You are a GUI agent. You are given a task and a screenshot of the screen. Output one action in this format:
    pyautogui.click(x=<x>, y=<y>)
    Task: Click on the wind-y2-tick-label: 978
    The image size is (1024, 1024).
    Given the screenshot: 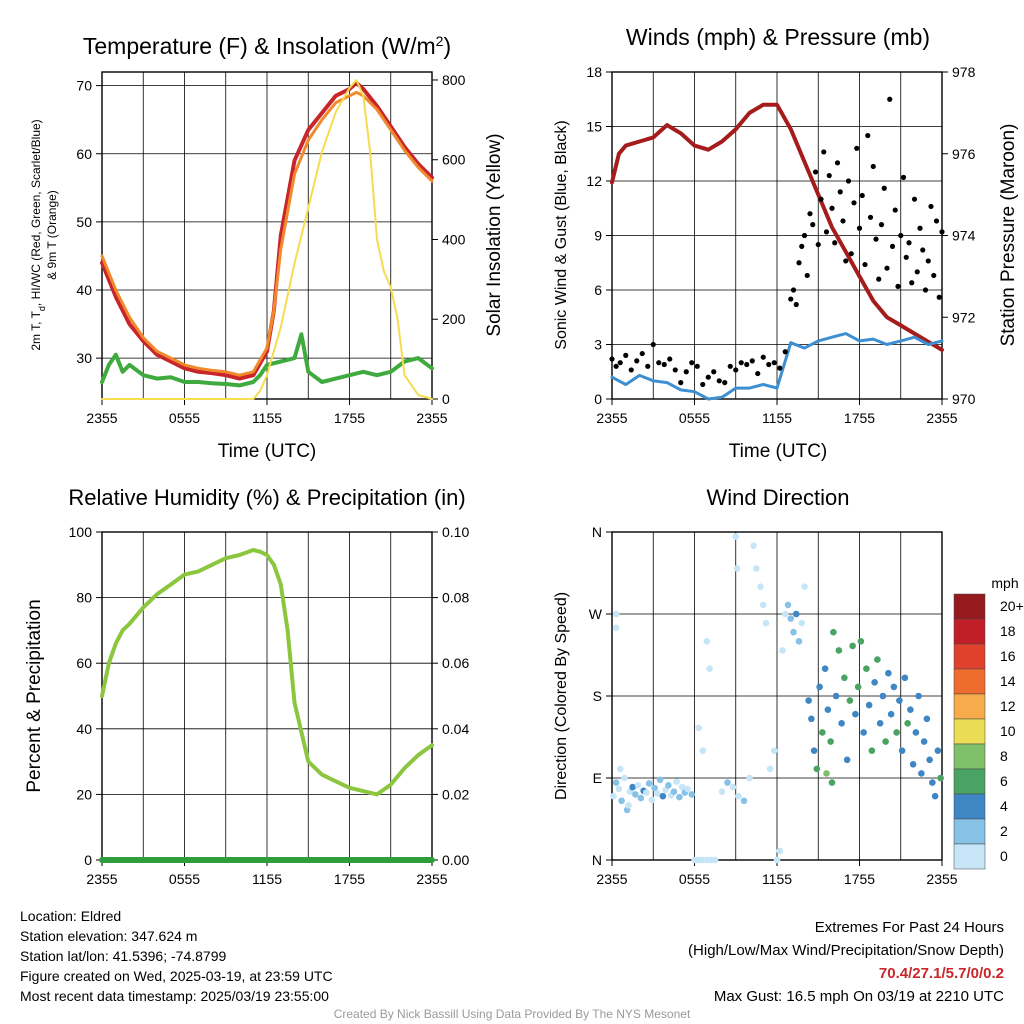 What is the action you would take?
    pyautogui.click(x=964, y=72)
    